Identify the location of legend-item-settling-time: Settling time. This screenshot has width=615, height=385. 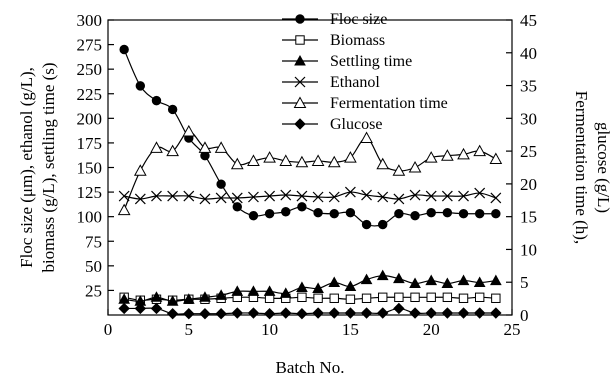
(347, 61).